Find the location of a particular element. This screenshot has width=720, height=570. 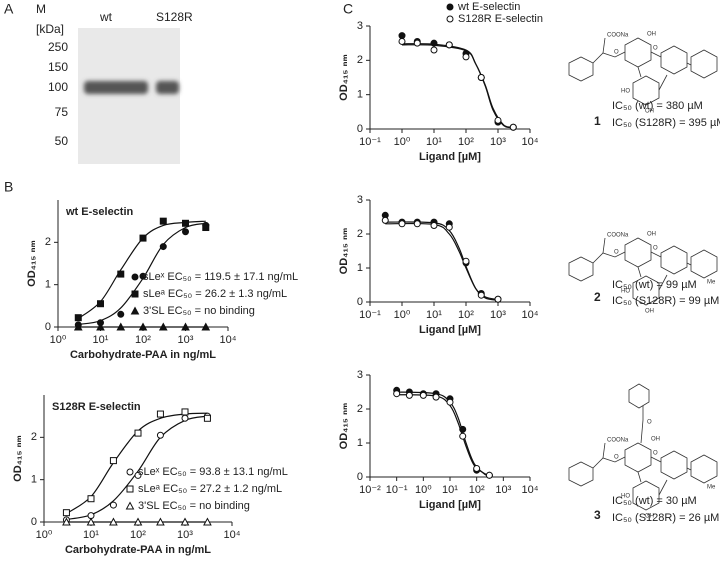

marker-label: 50 is located at coordinates (62, 141).